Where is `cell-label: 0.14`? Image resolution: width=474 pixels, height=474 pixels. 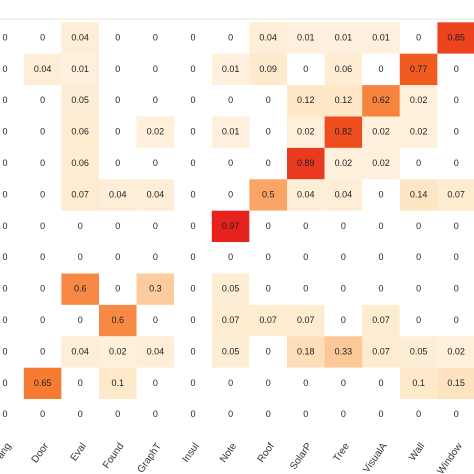
cell-label: 0.14 is located at coordinates (419, 194).